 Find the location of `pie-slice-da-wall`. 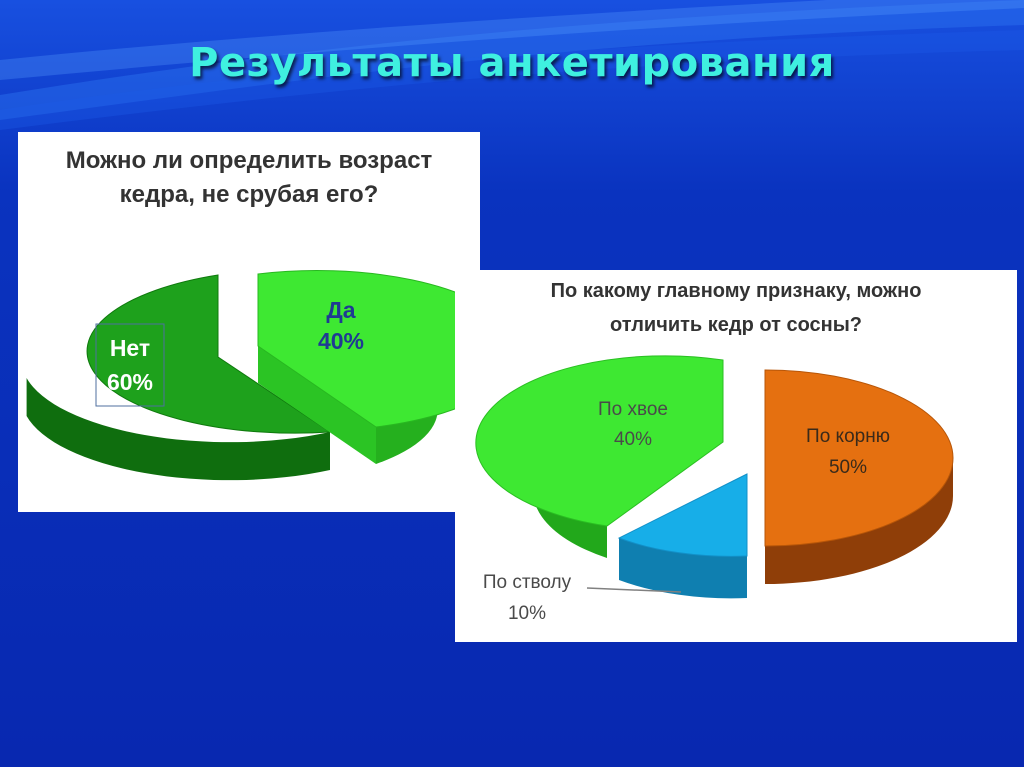

pie-slice-da-wall is located at coordinates (317, 405).